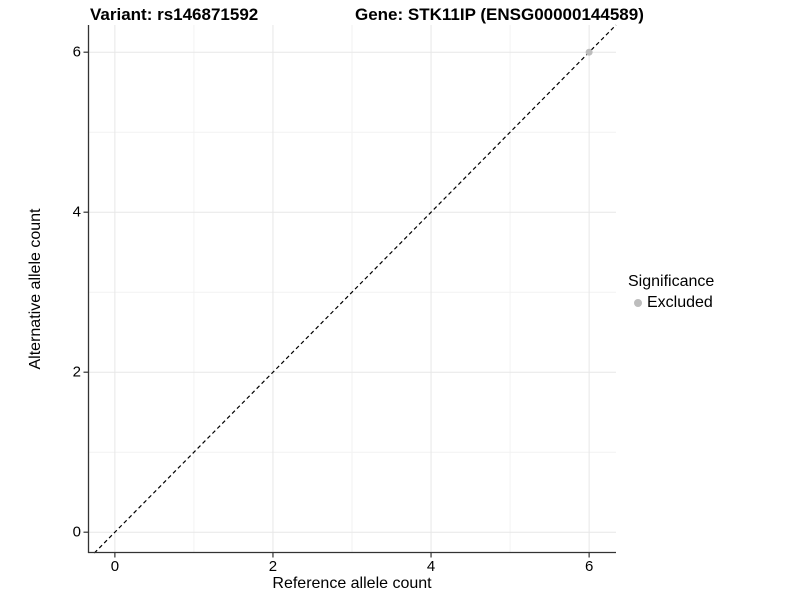 This screenshot has width=800, height=600. Describe the element at coordinates (671, 292) in the screenshot. I see `legend: Significance Excluded` at that location.